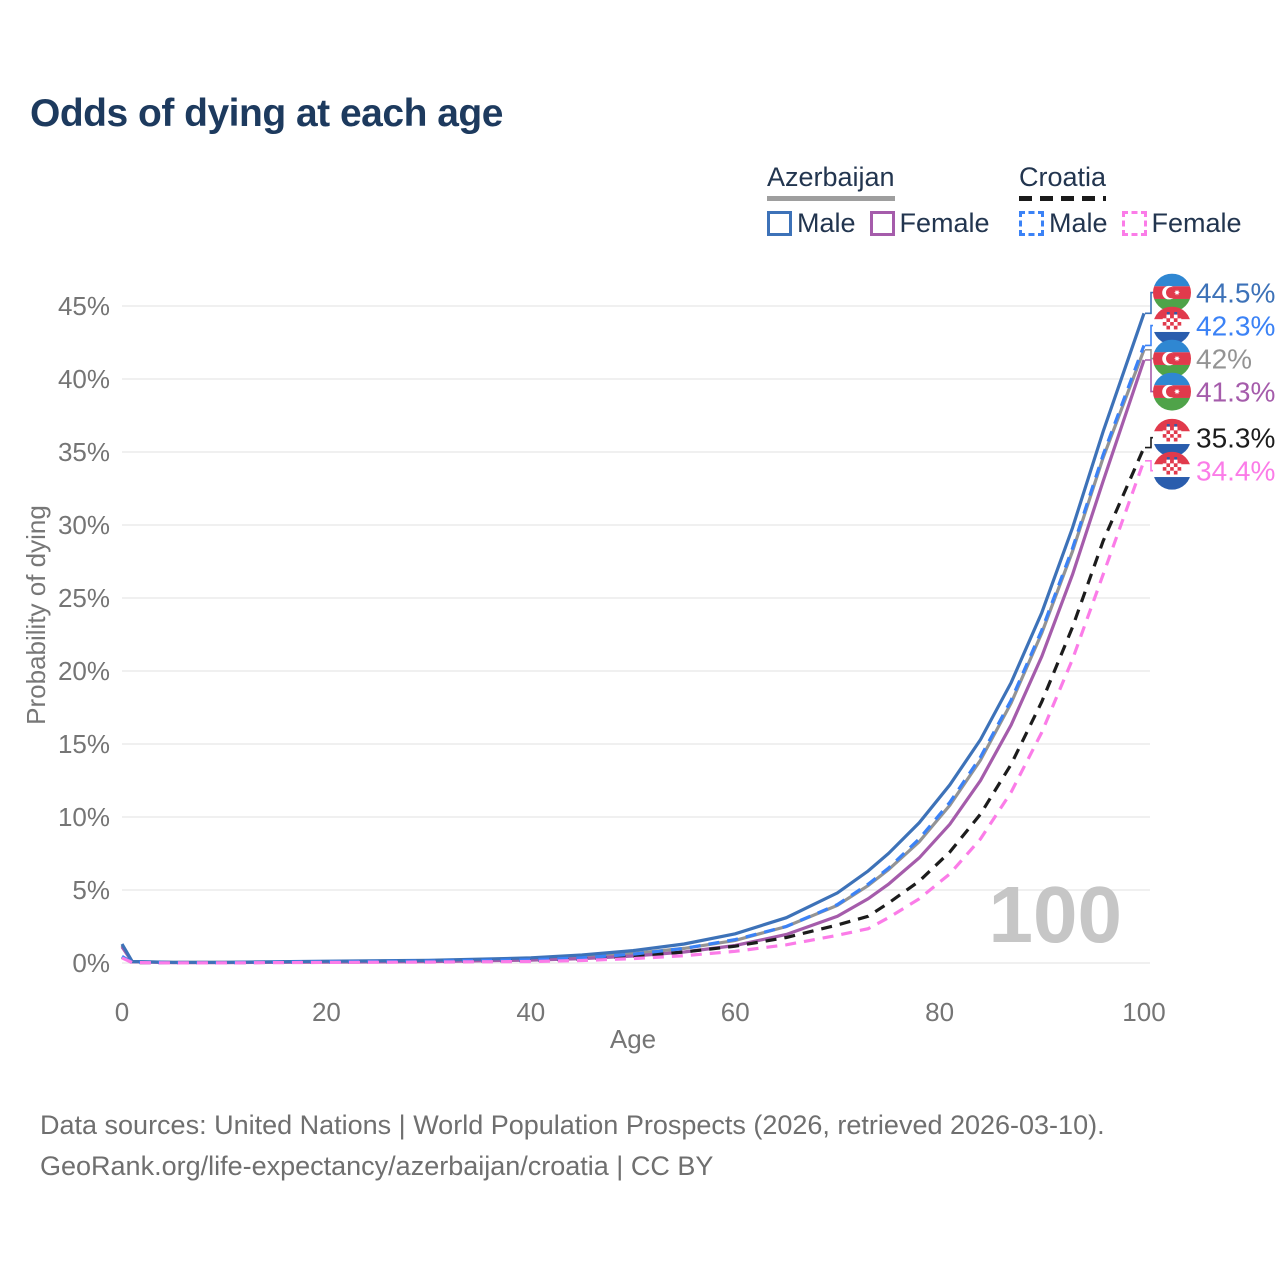 The image size is (1280, 1280). I want to click on legend-item-azerbaijan-female: Female, so click(929, 223).